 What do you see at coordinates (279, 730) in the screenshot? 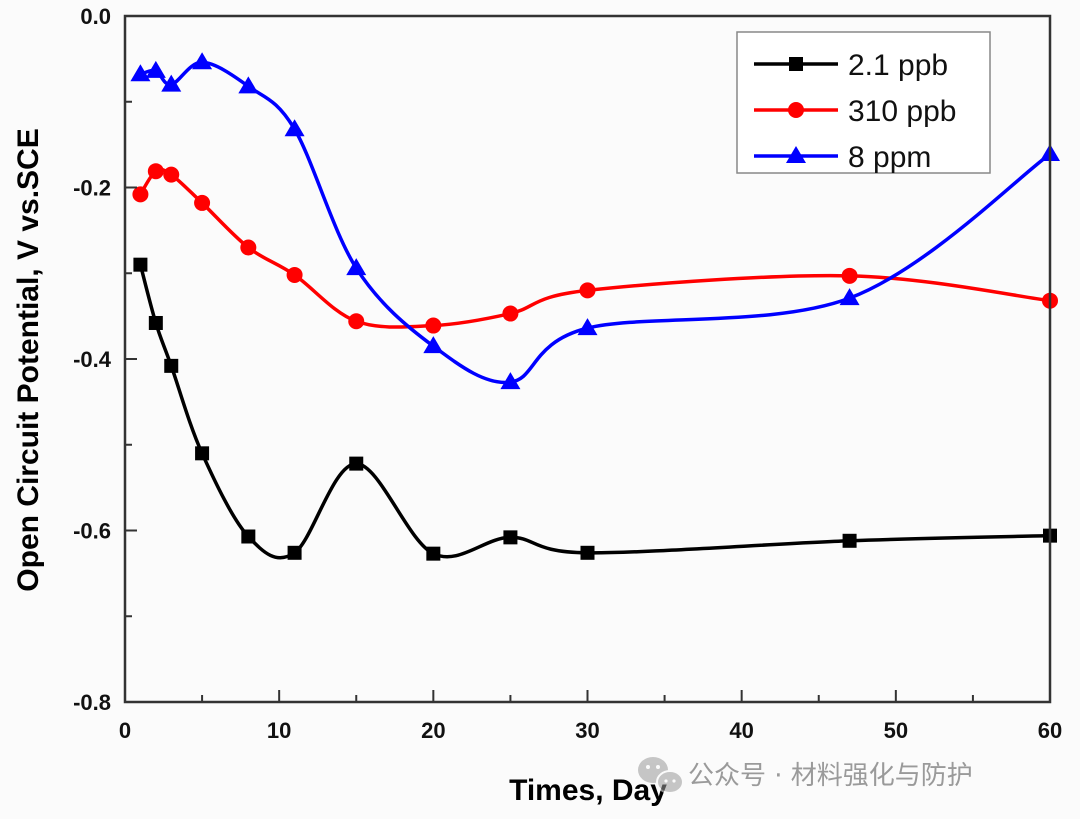
I see `x-tick-label: 10` at bounding box center [279, 730].